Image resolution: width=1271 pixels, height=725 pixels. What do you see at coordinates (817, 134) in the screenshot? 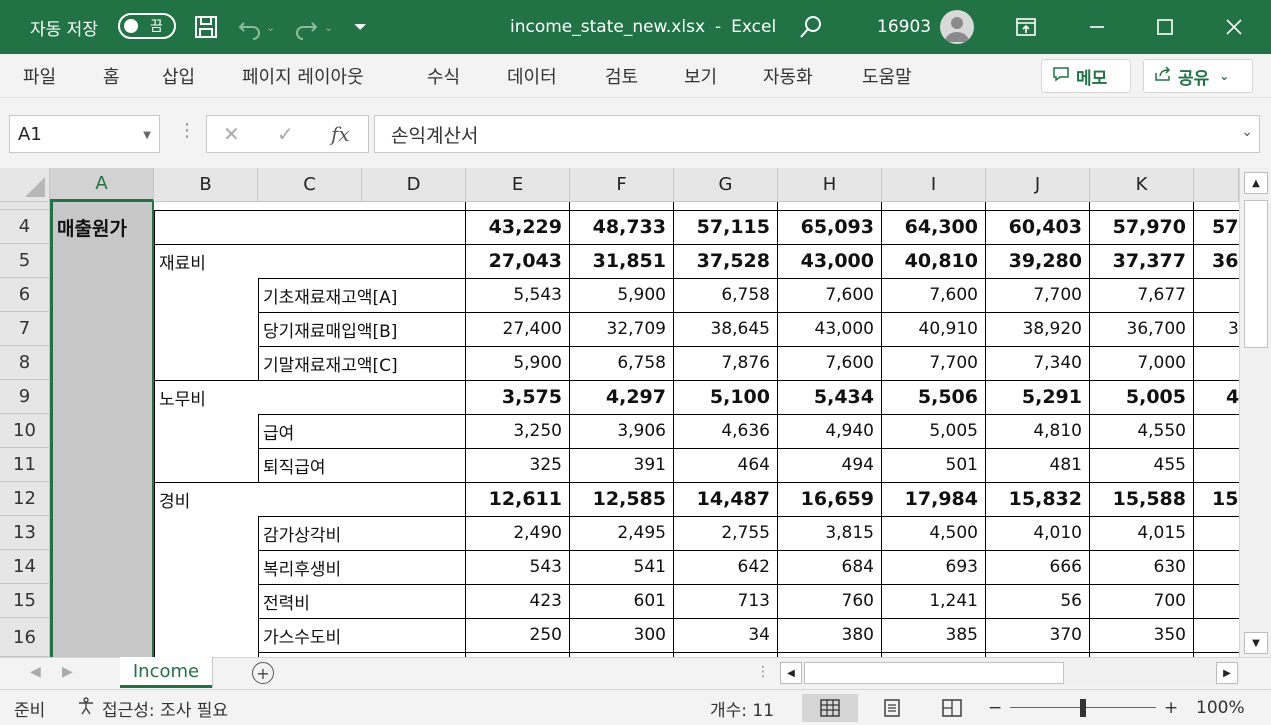
I see `formula-input: 손익계산서 ⌄` at bounding box center [817, 134].